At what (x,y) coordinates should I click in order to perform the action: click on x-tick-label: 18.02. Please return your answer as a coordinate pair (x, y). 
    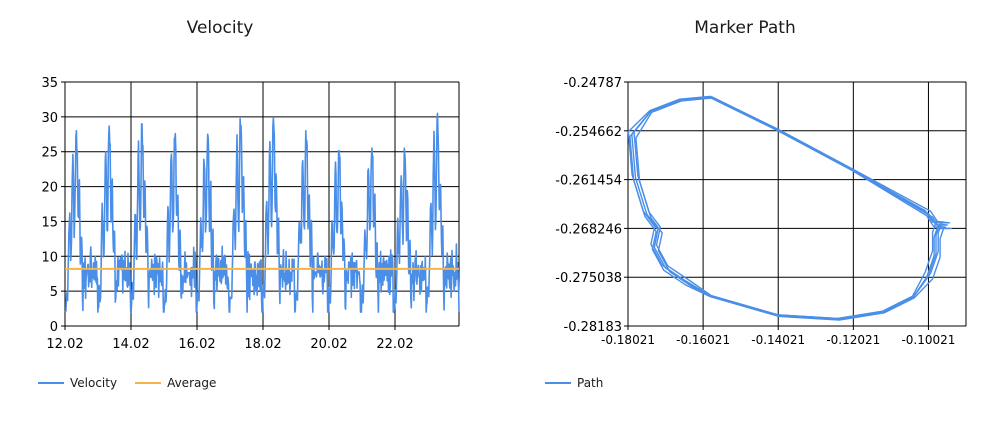
    Looking at the image, I should click on (262, 344).